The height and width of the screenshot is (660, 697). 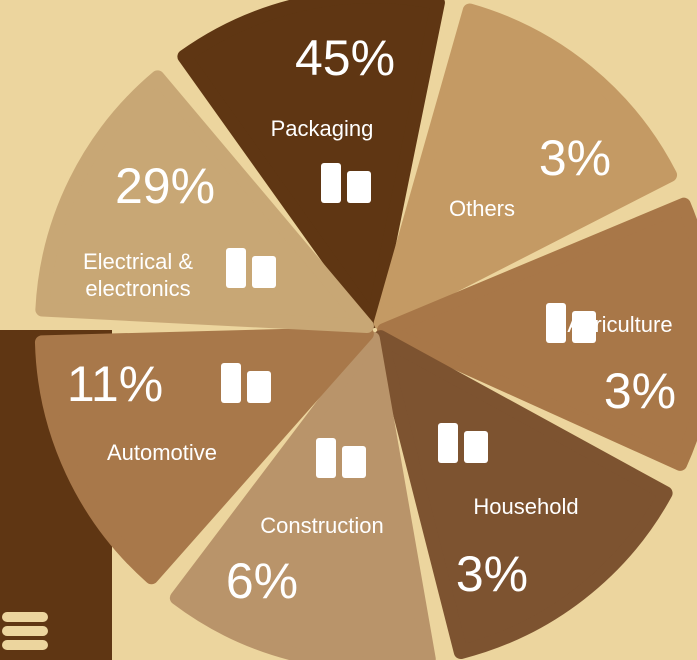 What do you see at coordinates (25, 631) in the screenshot?
I see `coins-icon` at bounding box center [25, 631].